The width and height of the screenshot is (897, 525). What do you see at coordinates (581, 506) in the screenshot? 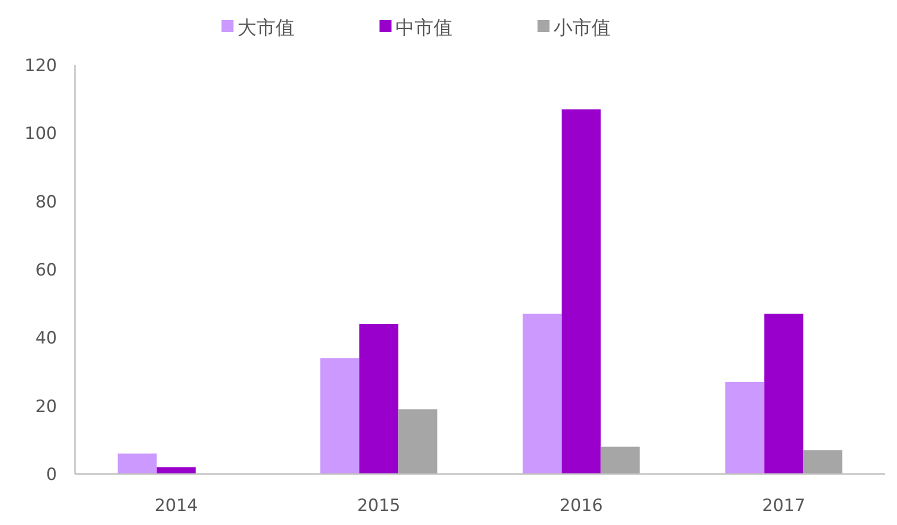
I see `x-tick-label: 2016` at bounding box center [581, 506].